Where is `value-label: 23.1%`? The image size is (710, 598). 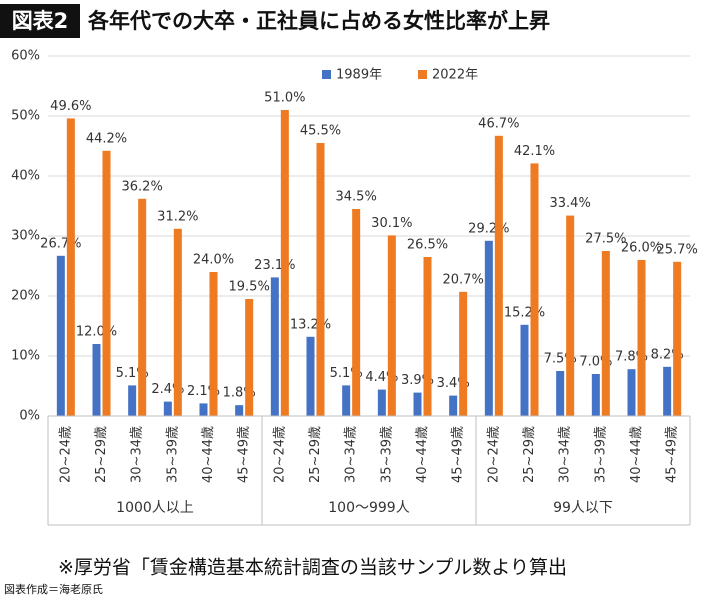
value-label: 23.1% is located at coordinates (274, 265).